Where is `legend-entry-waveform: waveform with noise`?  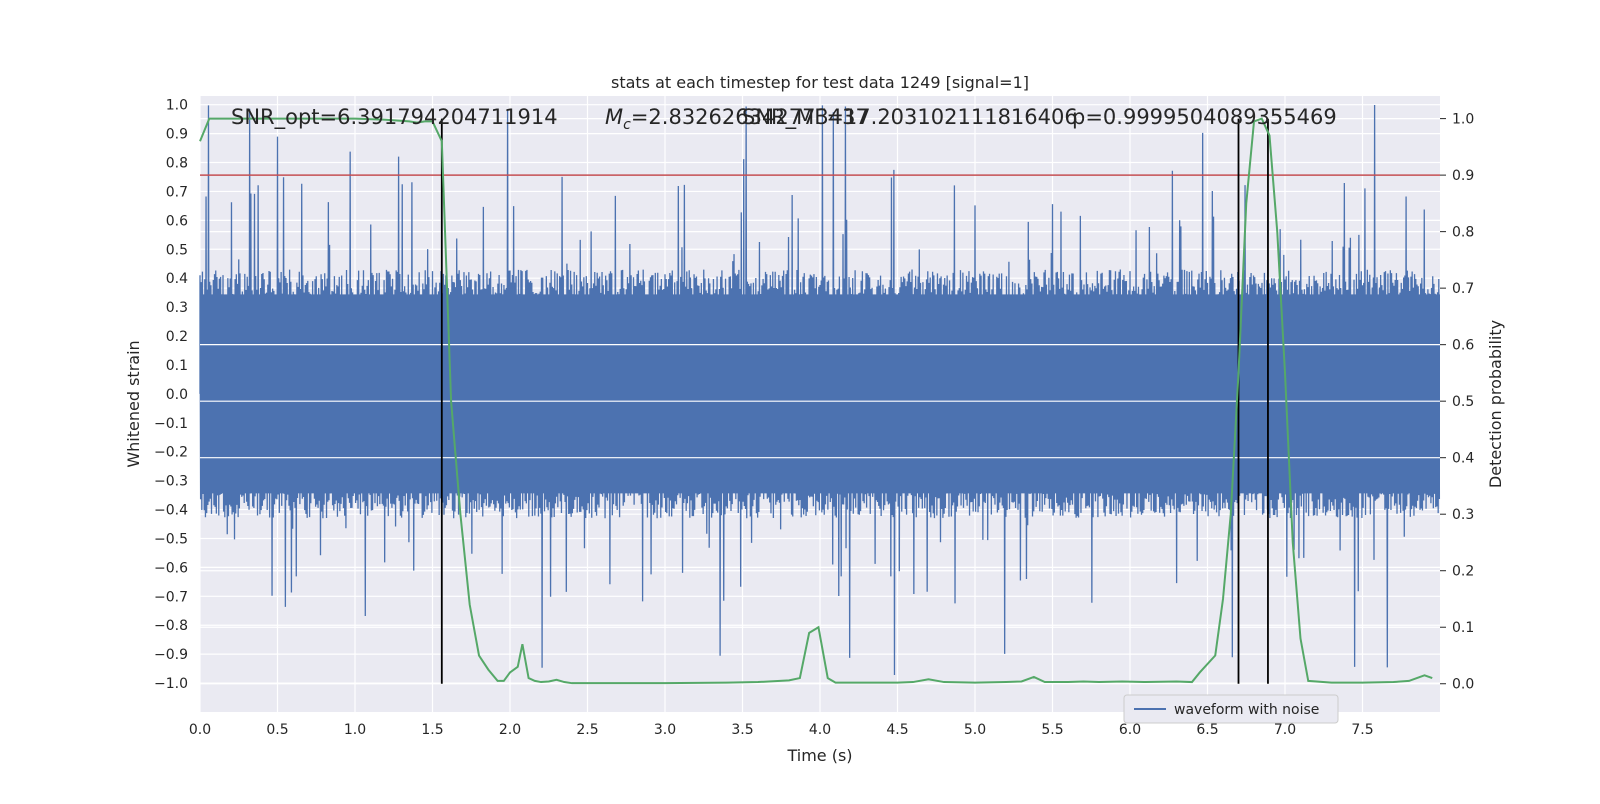
legend-entry-waveform: waveform with noise is located at coordinates (1246, 710).